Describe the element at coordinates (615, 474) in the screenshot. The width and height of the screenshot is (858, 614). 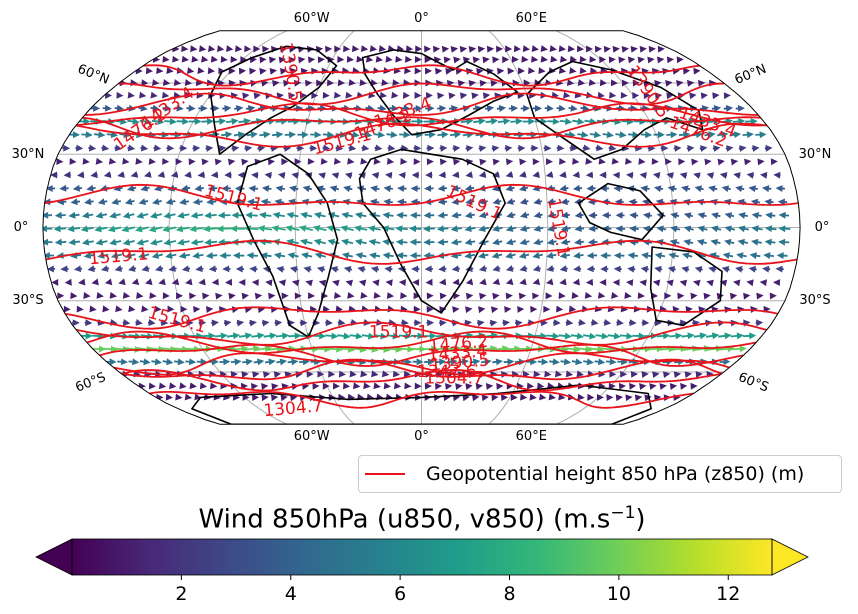
I see `legend-label: Geopotential height 850 hPa (z850) (m)` at that location.